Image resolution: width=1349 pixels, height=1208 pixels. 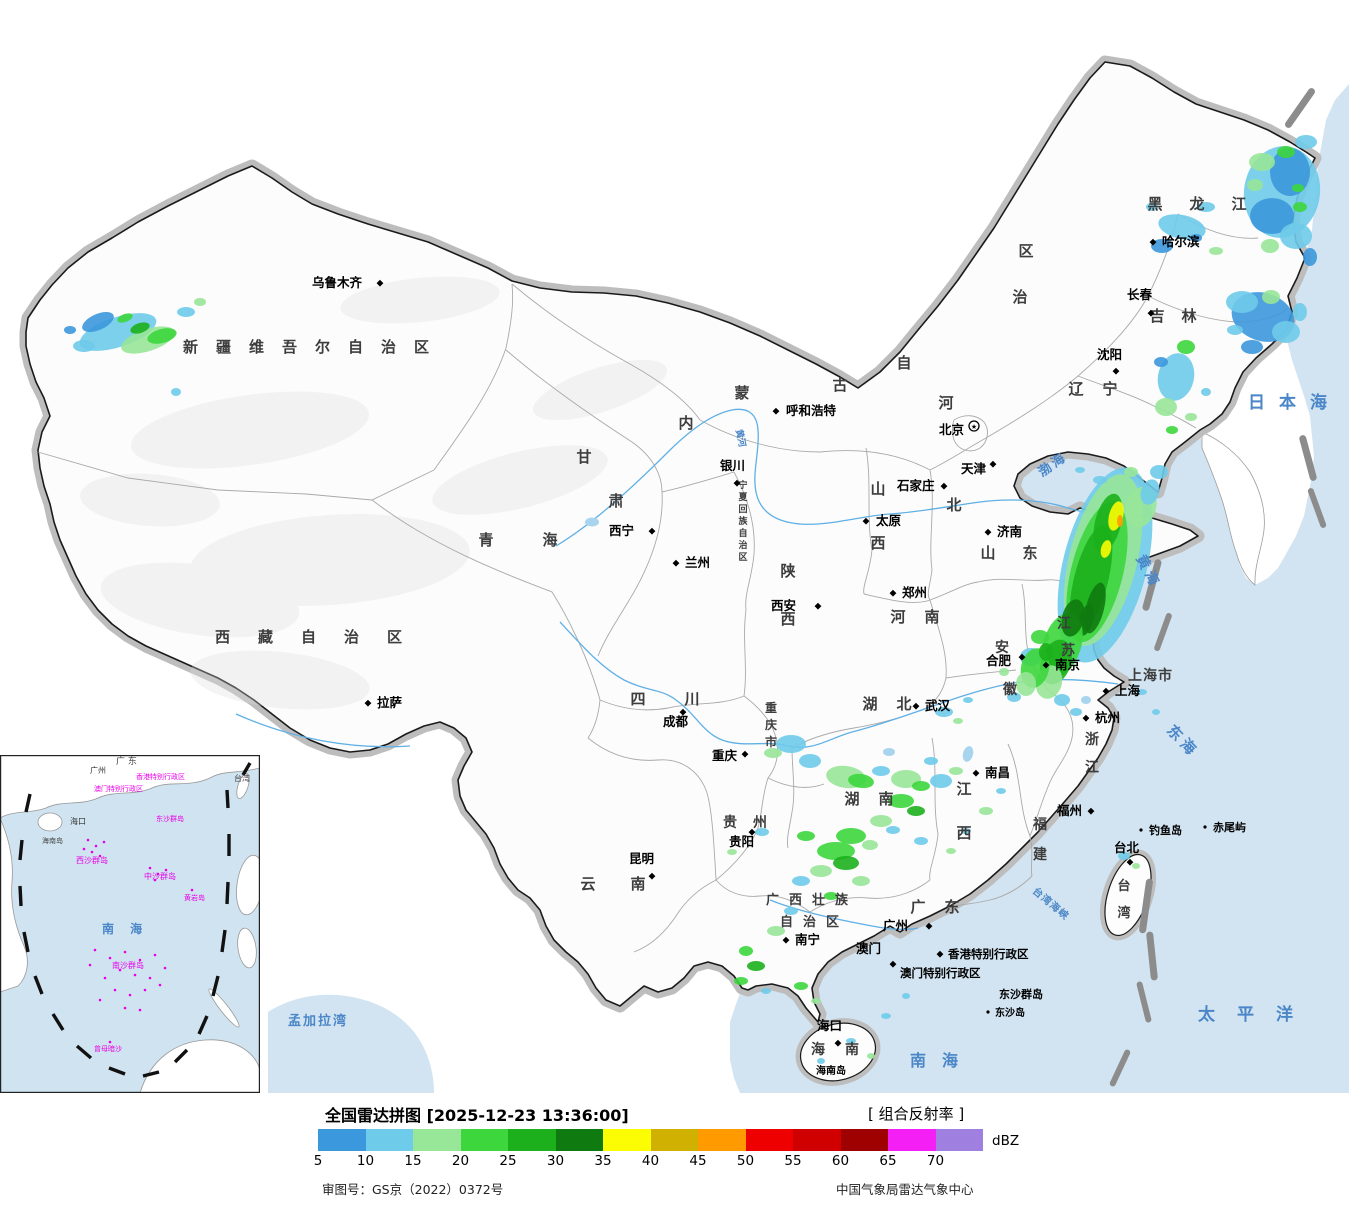 What do you see at coordinates (118, 788) in the screenshot?
I see `inset-label: 澳门特别行政区` at bounding box center [118, 788].